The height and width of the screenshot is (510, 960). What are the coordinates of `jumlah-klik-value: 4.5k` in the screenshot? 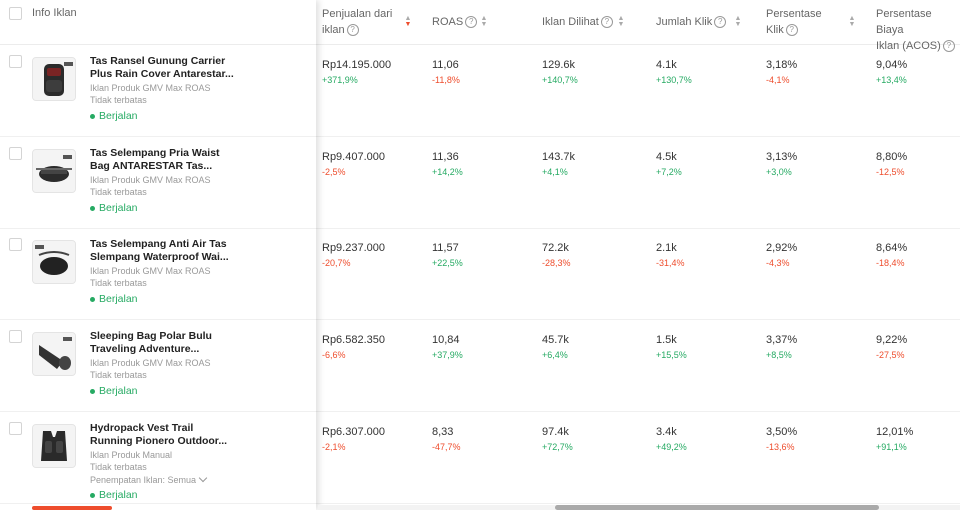 It's located at (666, 157).